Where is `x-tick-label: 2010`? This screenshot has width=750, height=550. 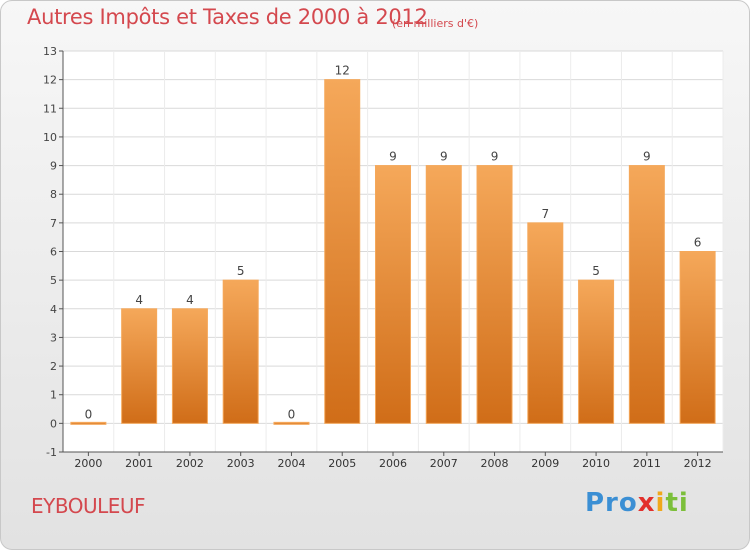 x-tick-label: 2010 is located at coordinates (596, 463).